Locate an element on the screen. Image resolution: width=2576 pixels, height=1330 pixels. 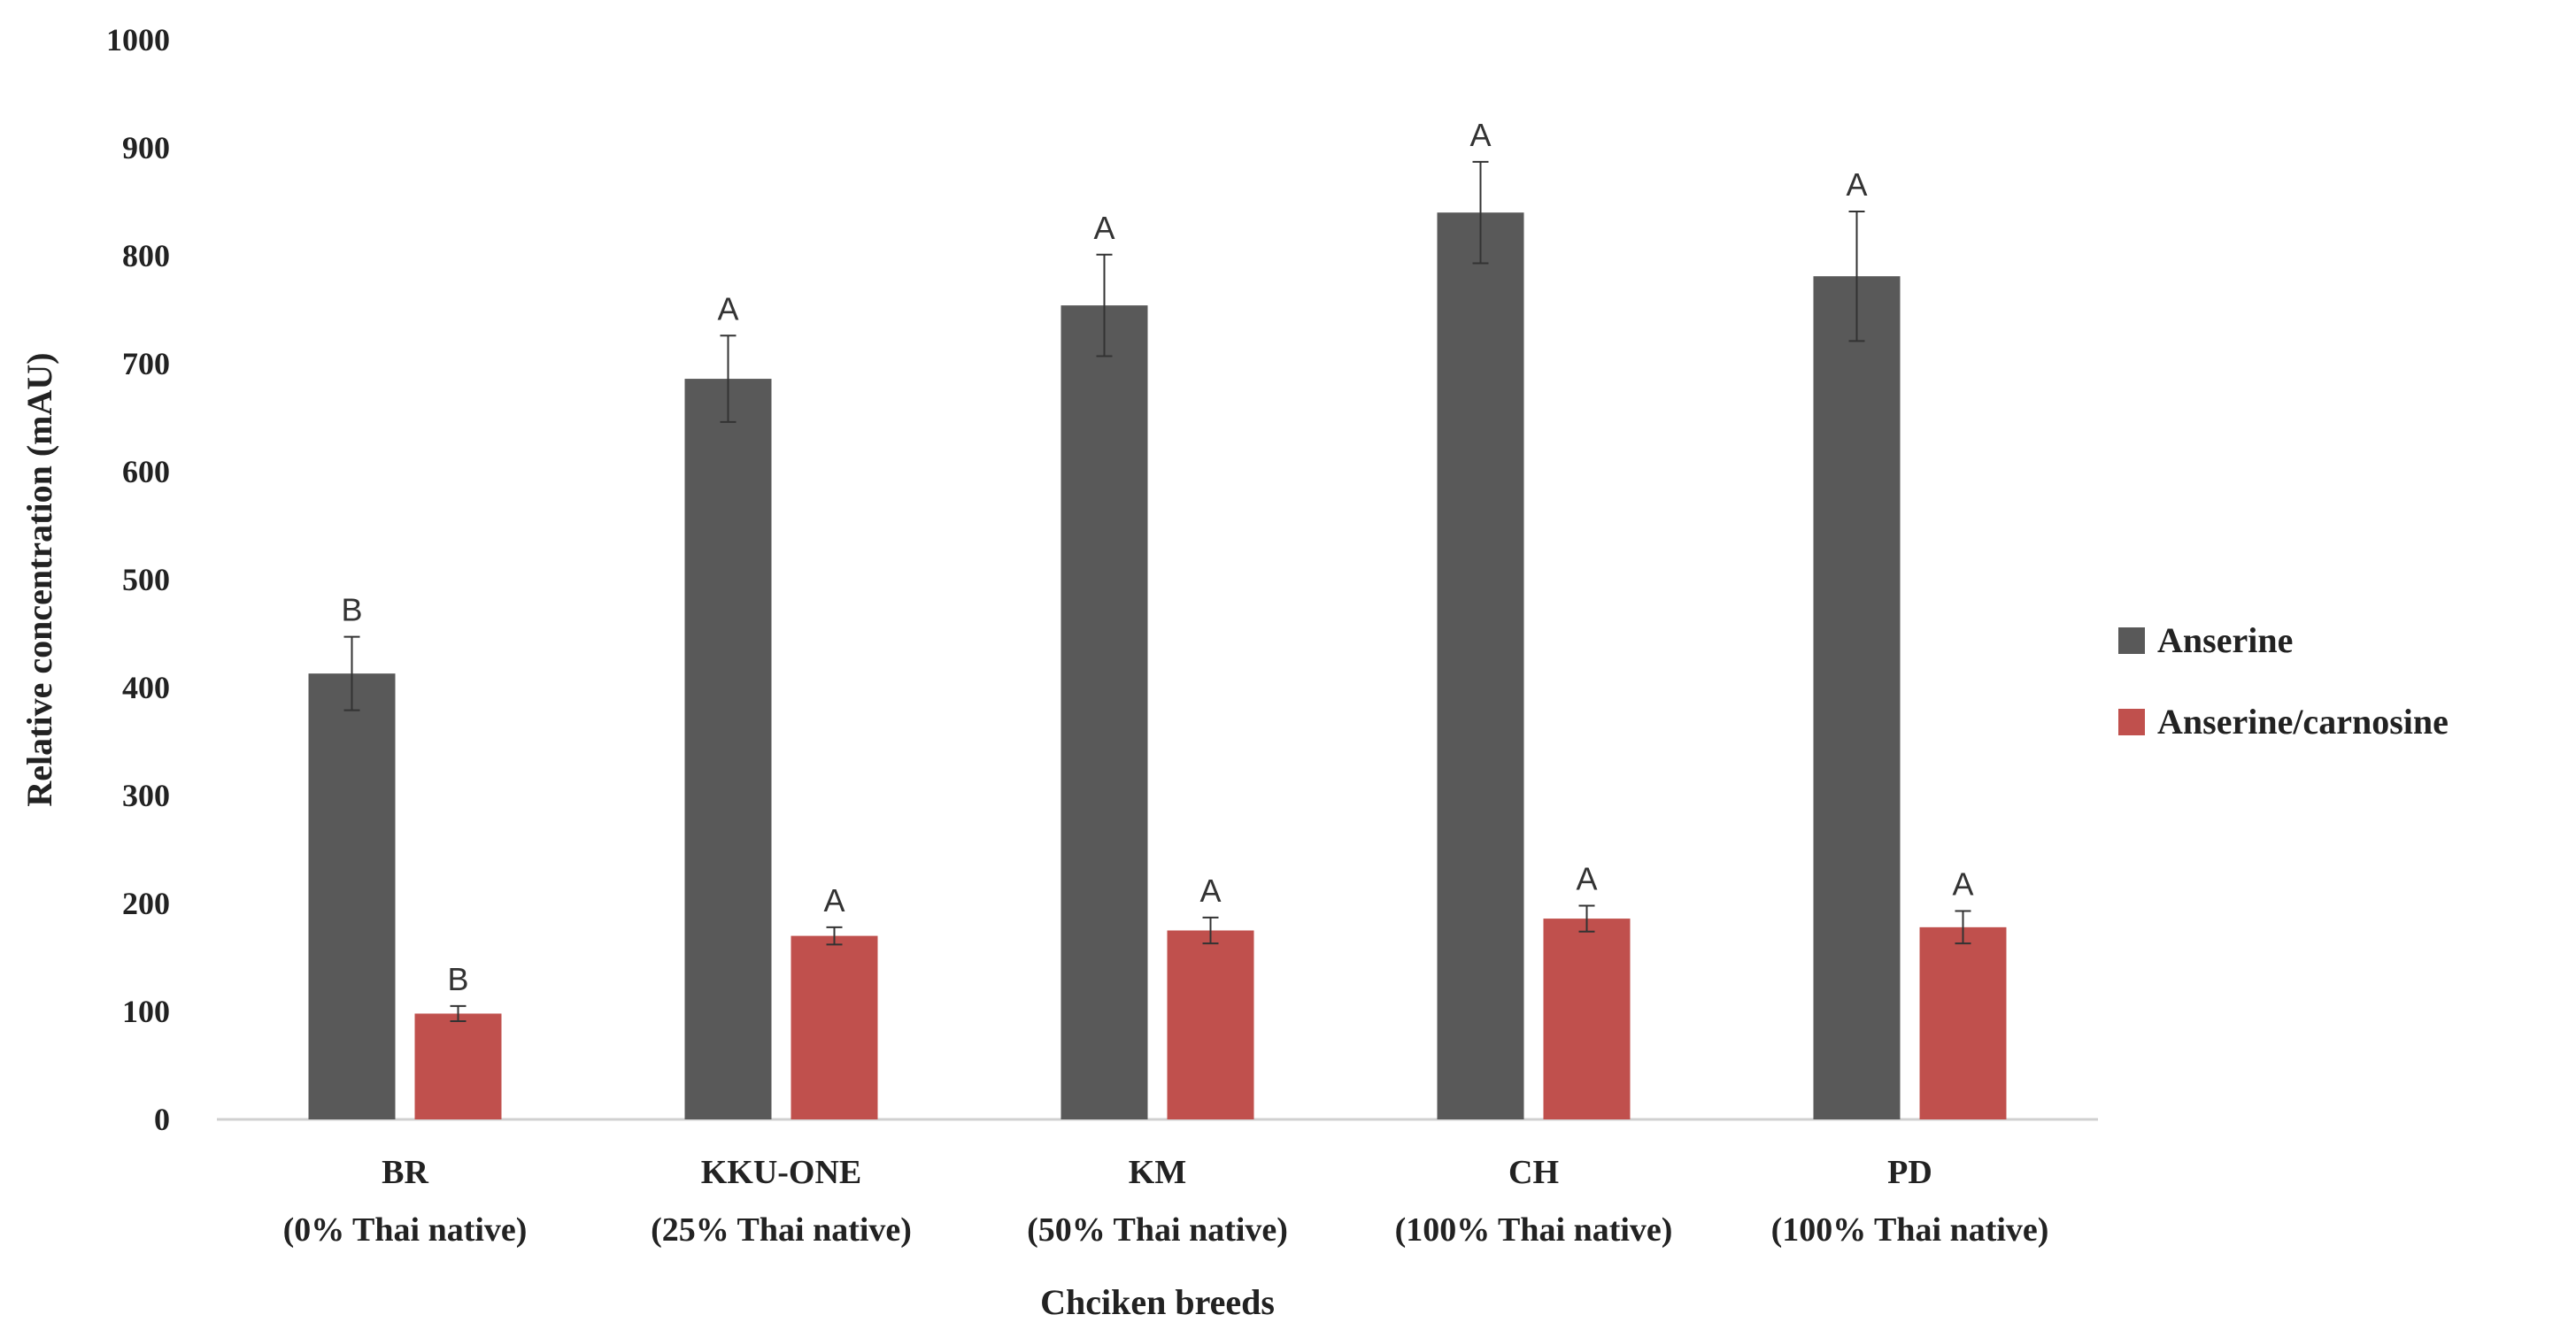
y-tick-label: 700 is located at coordinates (146, 363).